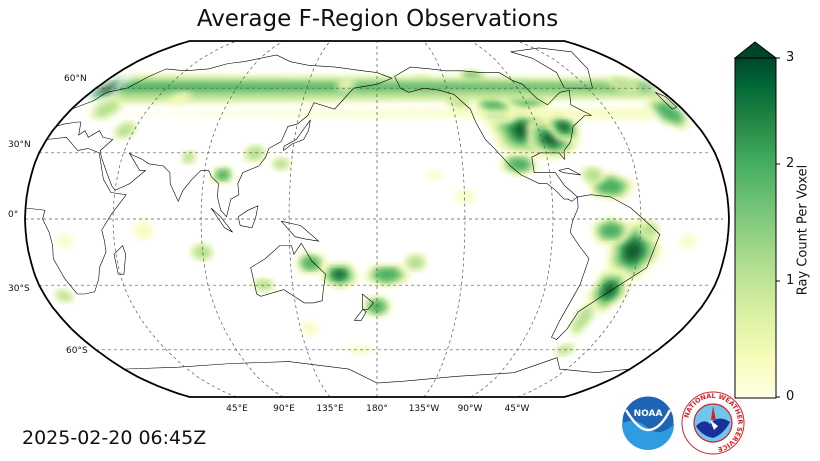  Describe the element at coordinates (77, 351) in the screenshot. I see `lat-label-60s: 60°S` at that location.